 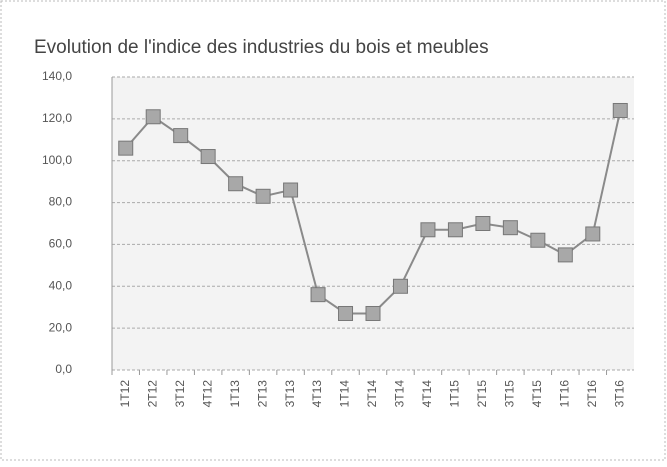 I want to click on y-tick-label: 0,0, so click(x=63, y=369).